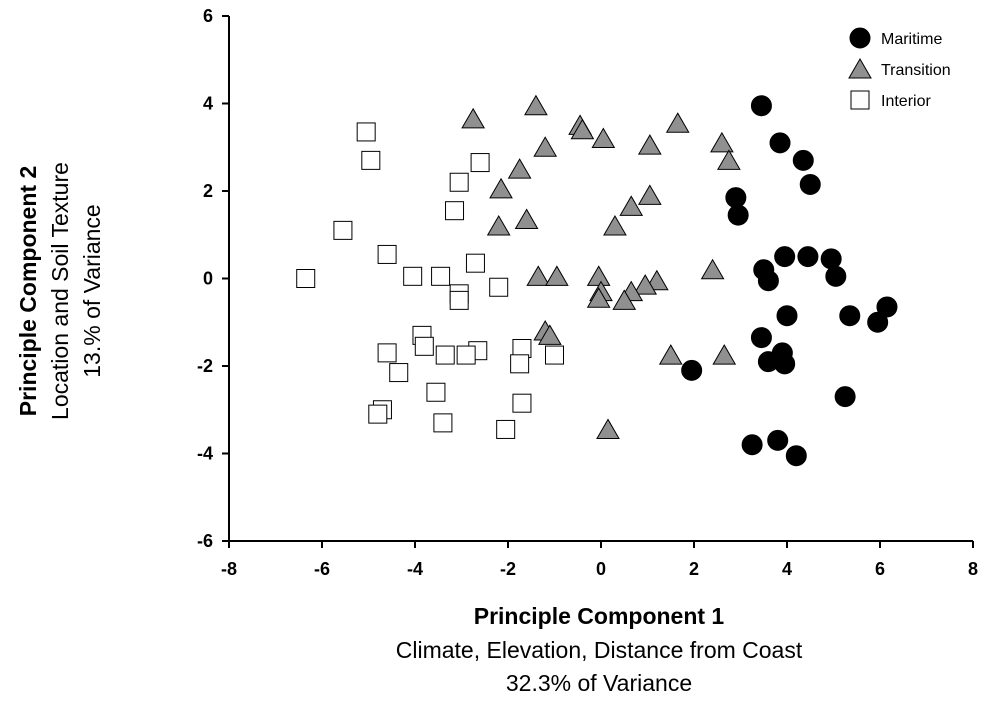  I want to click on x-tick-label: 0, so click(601, 569).